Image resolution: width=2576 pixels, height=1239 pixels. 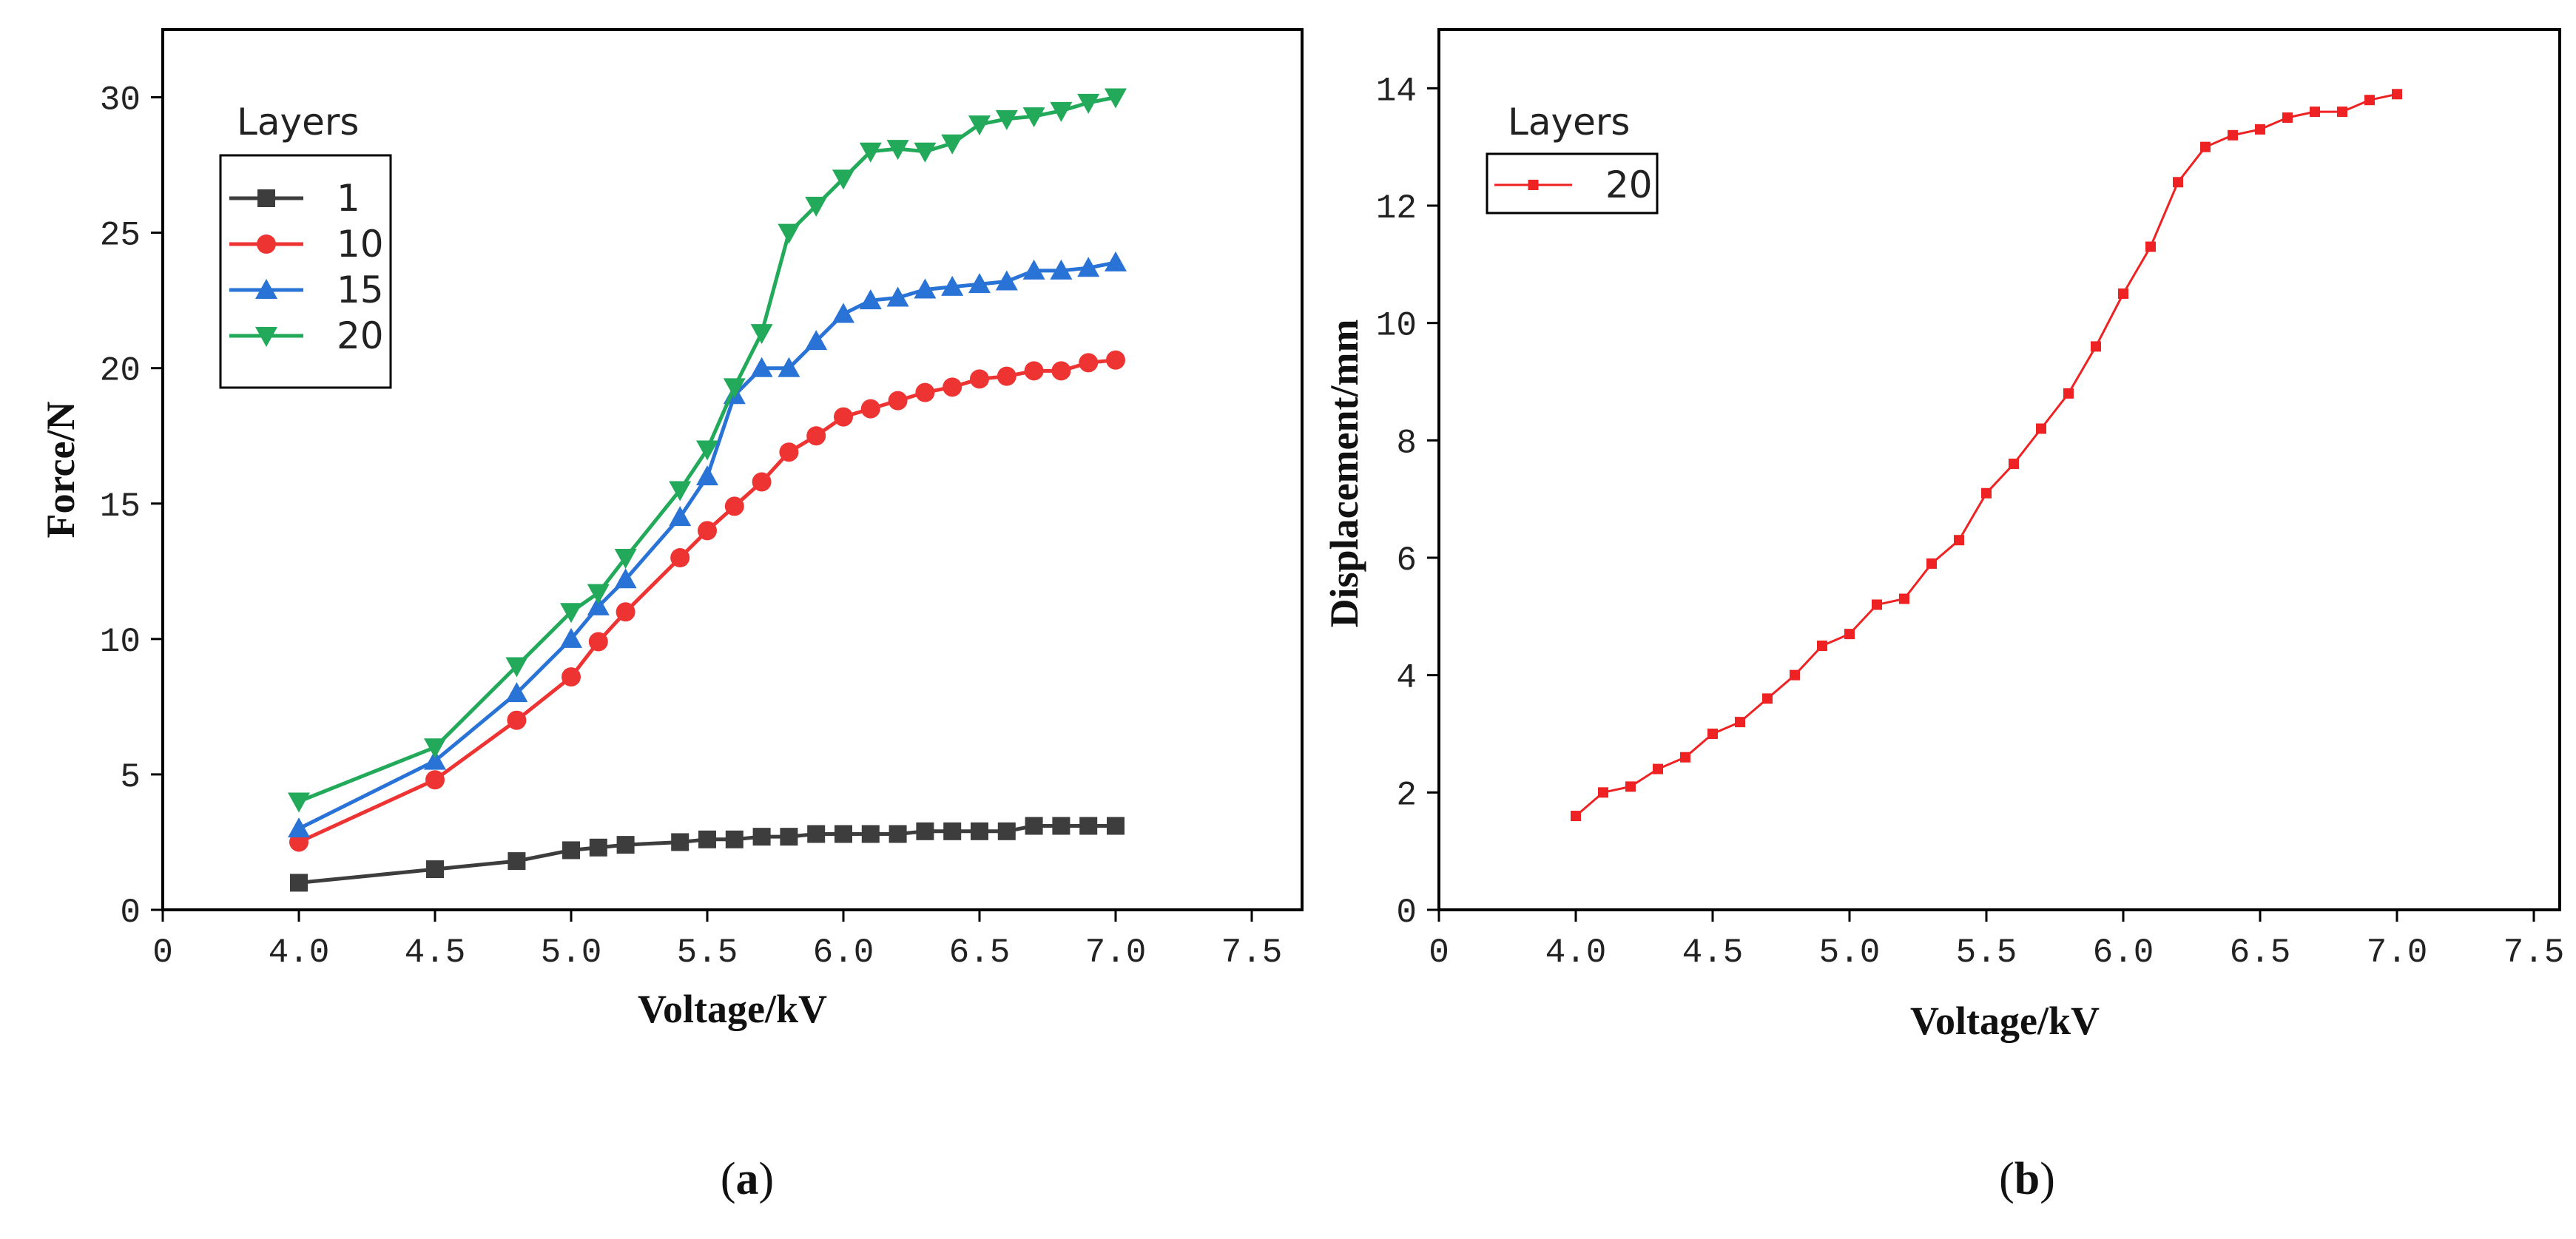 What do you see at coordinates (120, 506) in the screenshot?
I see `y-tick-label: 15` at bounding box center [120, 506].